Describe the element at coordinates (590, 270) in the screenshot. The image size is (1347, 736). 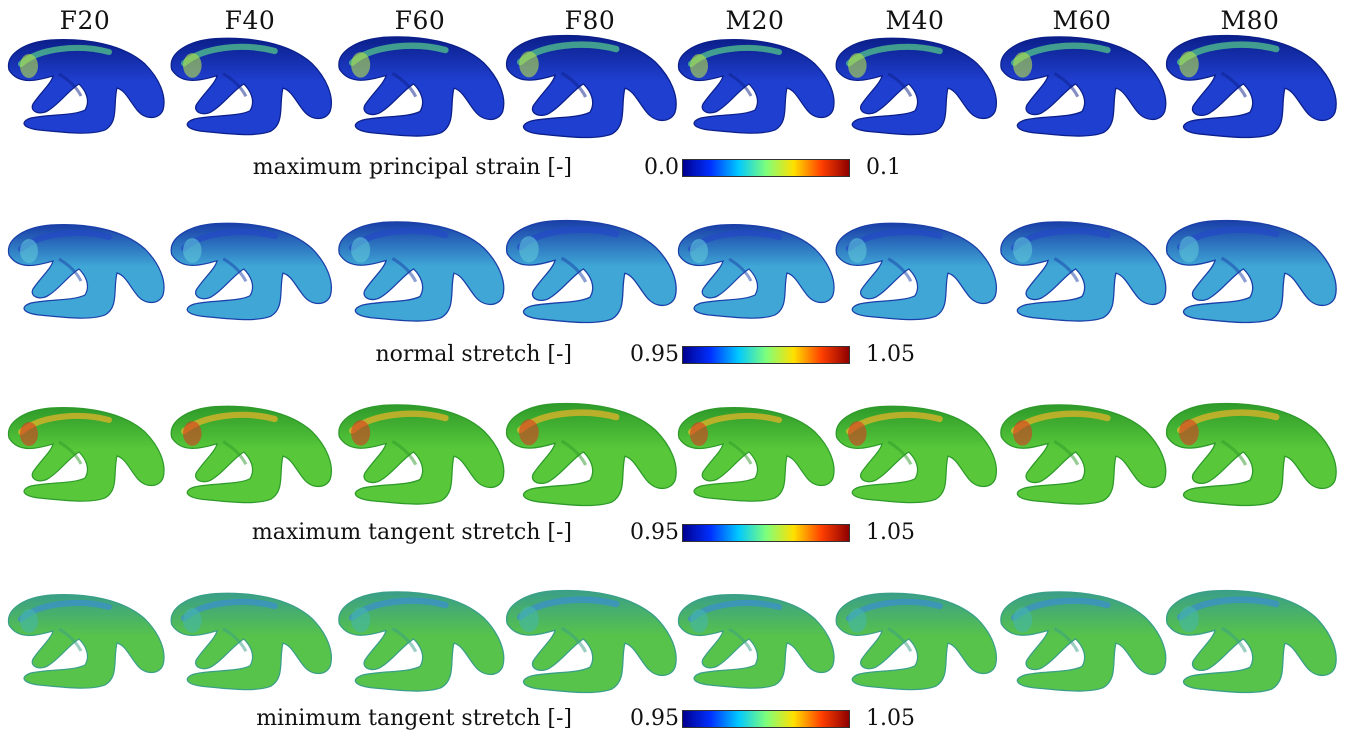
I see `ventricle-f80-row2` at that location.